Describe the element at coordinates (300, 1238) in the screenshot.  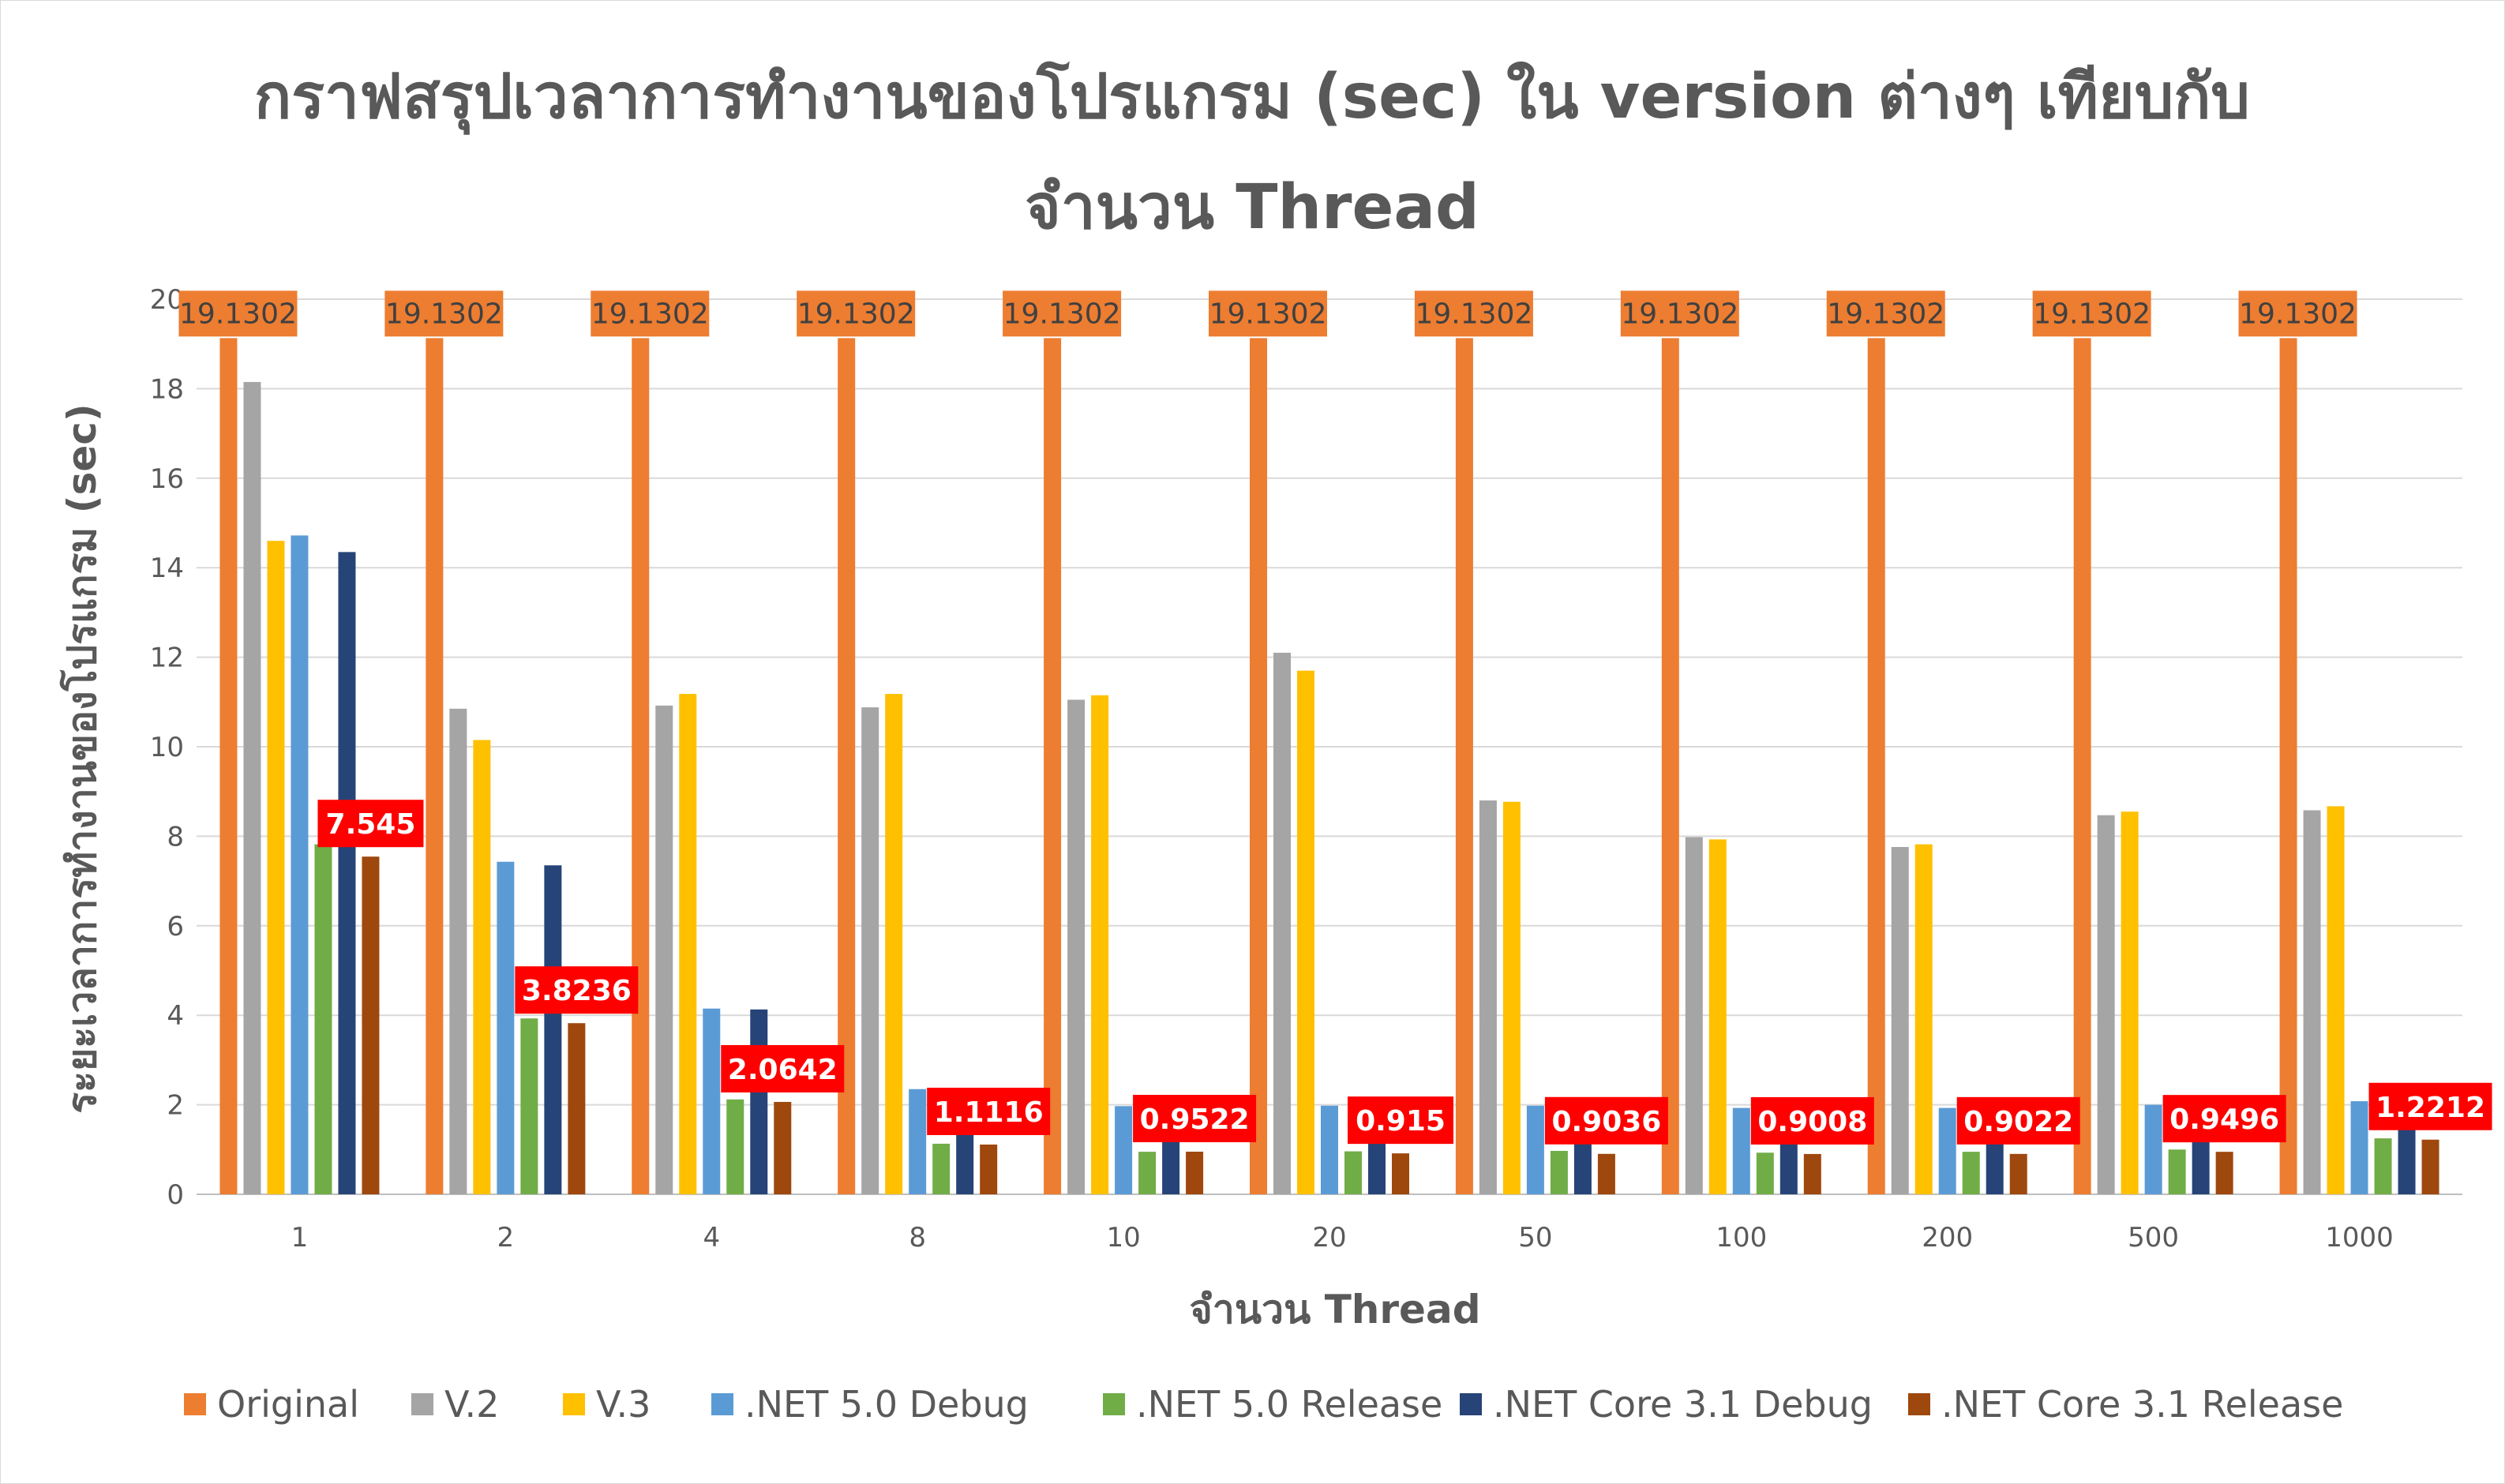
I see `x-tick-label: 1` at that location.